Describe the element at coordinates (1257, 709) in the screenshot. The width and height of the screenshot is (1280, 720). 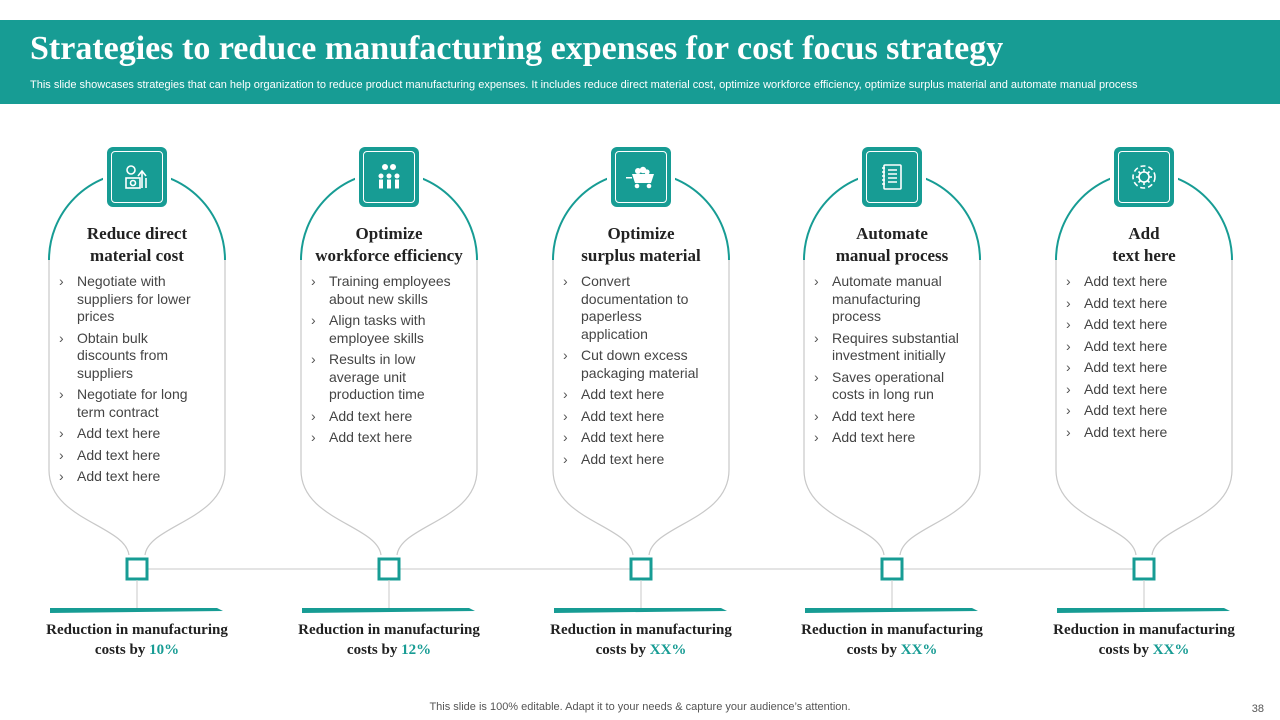
I see `page-number: 38` at that location.